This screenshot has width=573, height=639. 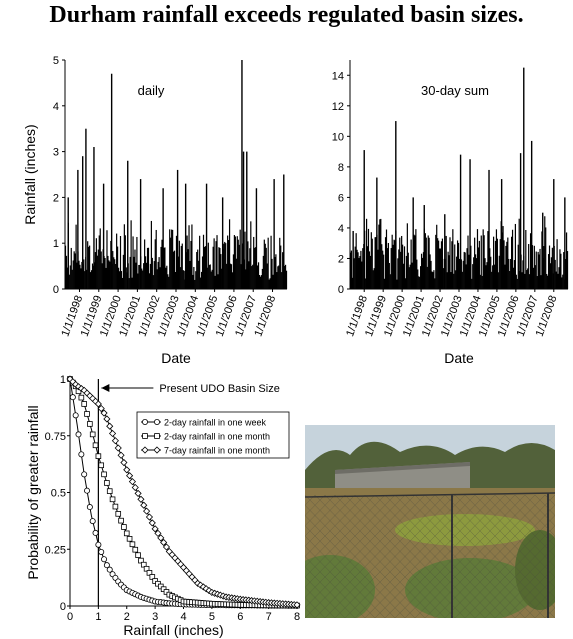 What do you see at coordinates (56, 61) in the screenshot?
I see `y-tick-label: 5` at bounding box center [56, 61].